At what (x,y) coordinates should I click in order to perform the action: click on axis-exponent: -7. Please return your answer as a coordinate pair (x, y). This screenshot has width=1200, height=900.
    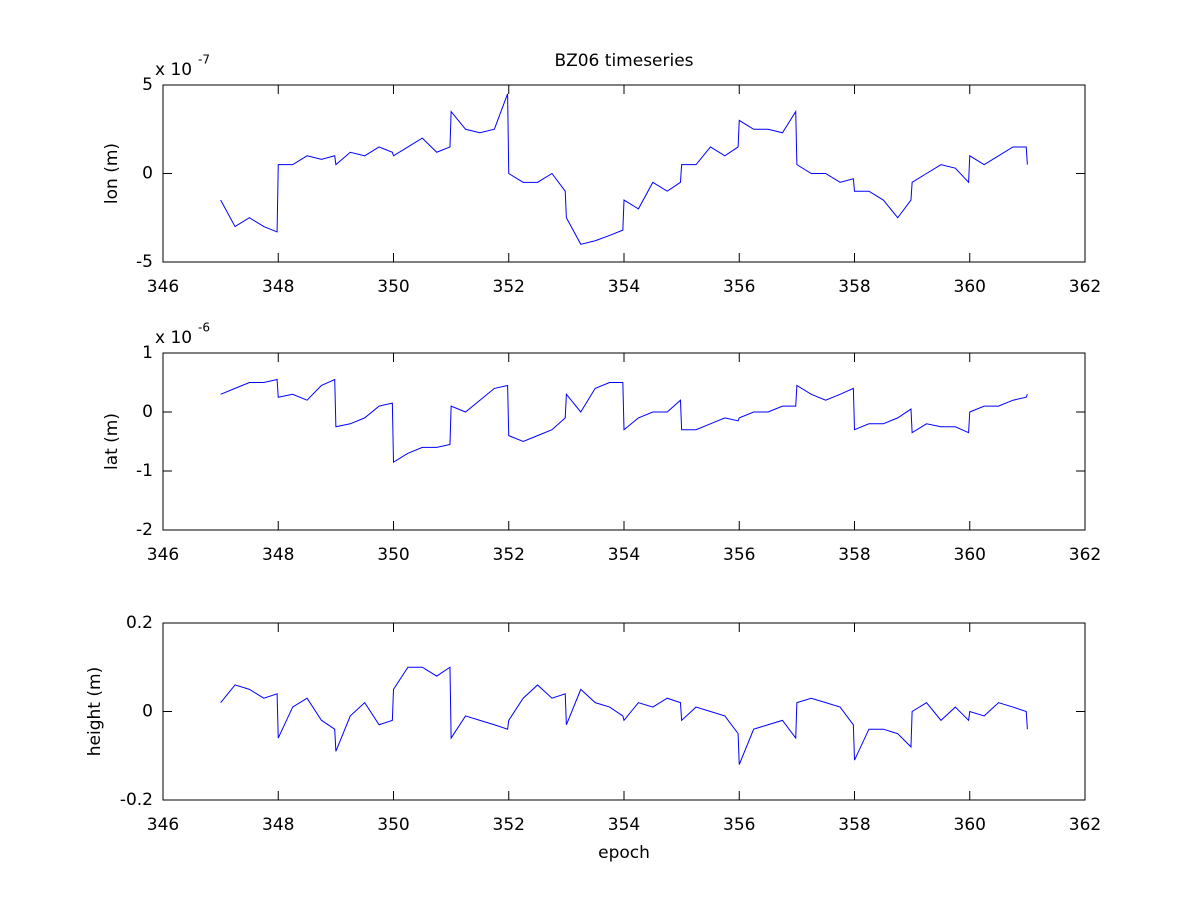
    Looking at the image, I should click on (204, 60).